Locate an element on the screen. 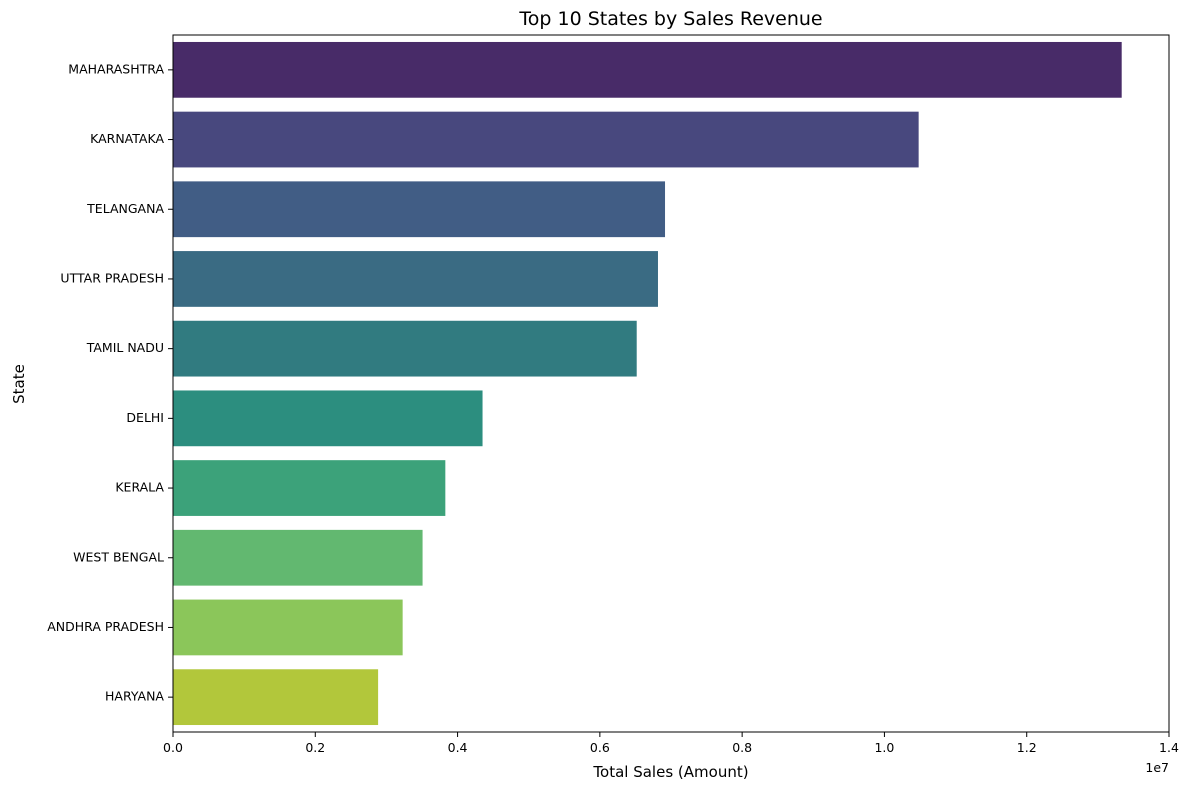  y-tick-label: KERALA is located at coordinates (139, 487).